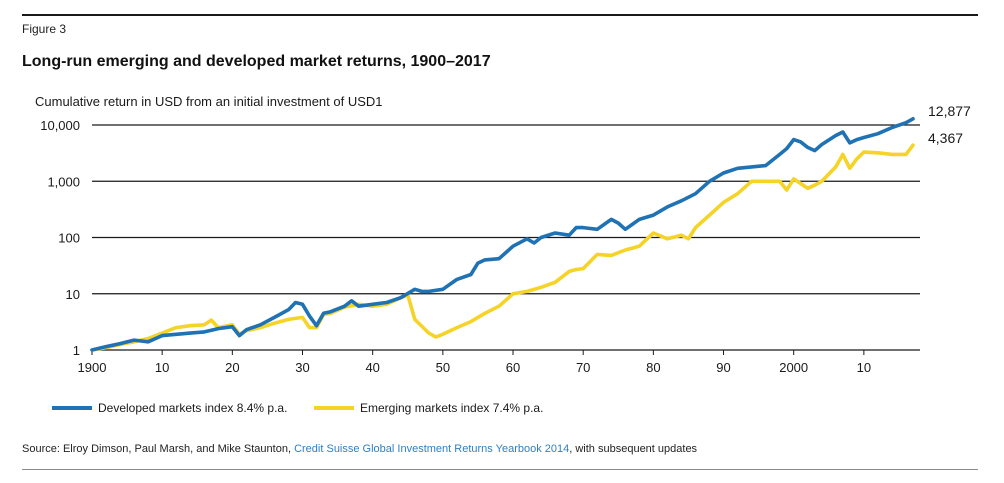 The width and height of the screenshot is (1004, 483). I want to click on x-tick-label: 2000, so click(793, 367).